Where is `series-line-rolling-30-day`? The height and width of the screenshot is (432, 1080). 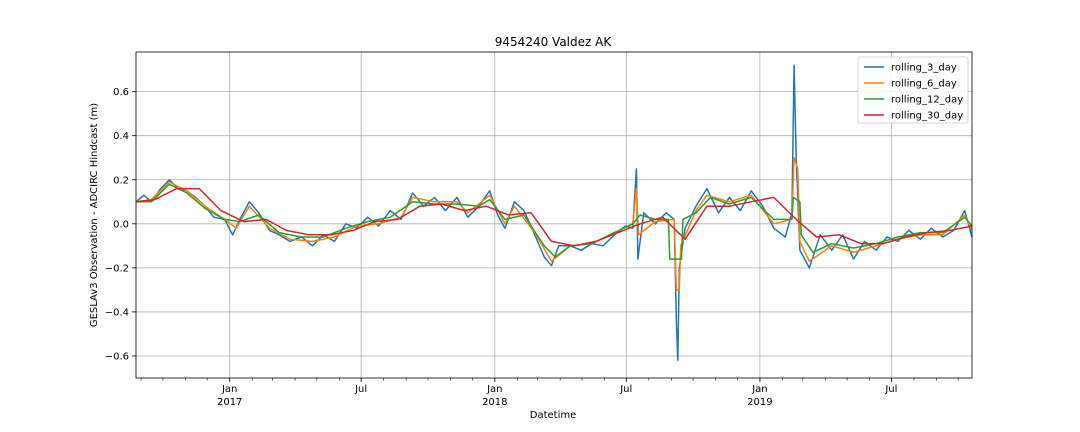 series-line-rolling-30-day is located at coordinates (554, 217).